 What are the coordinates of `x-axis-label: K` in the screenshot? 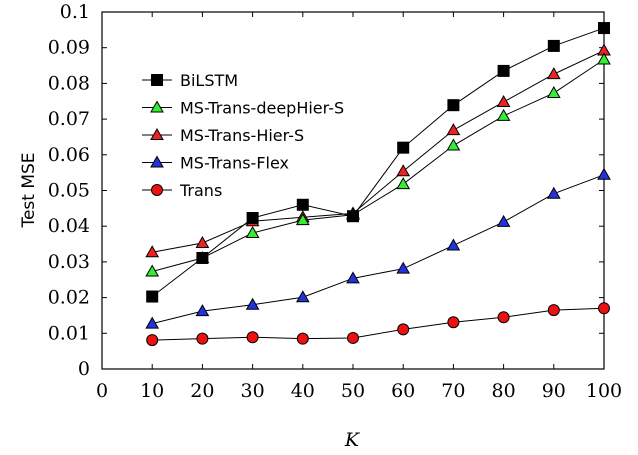 It's located at (352, 440).